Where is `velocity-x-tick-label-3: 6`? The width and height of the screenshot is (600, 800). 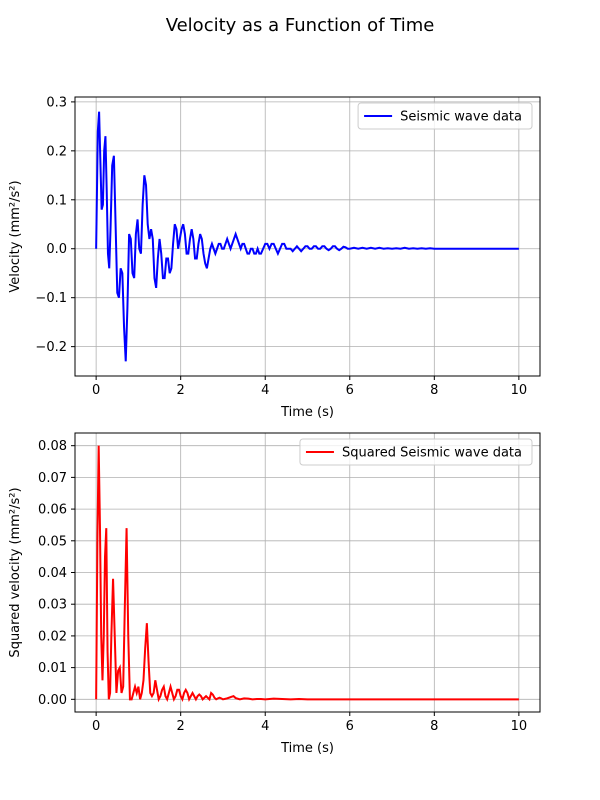
velocity-x-tick-label-3: 6 is located at coordinates (350, 390).